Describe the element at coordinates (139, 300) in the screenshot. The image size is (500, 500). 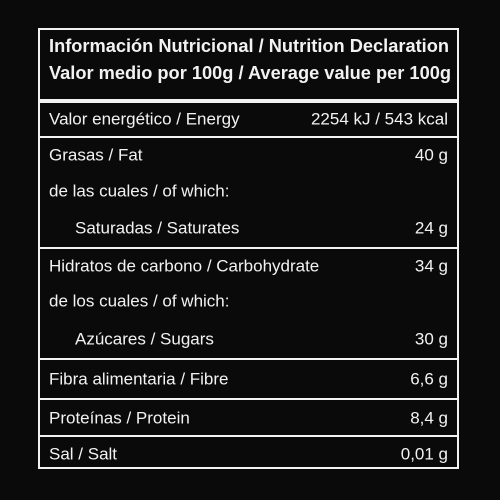
I see `row-label: de los cuales / of which:` at that location.